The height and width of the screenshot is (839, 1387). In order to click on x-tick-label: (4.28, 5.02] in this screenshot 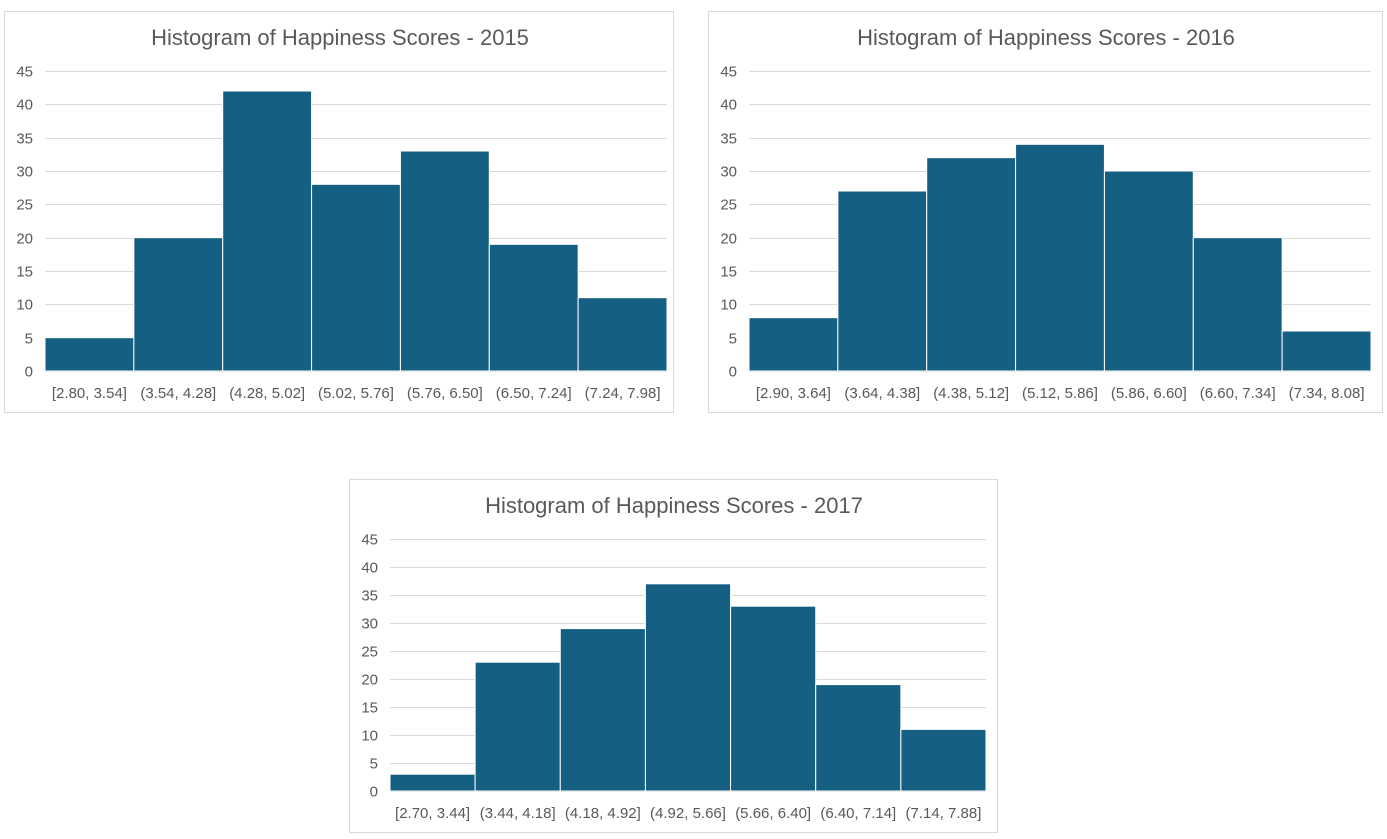, I will do `click(267, 393)`.